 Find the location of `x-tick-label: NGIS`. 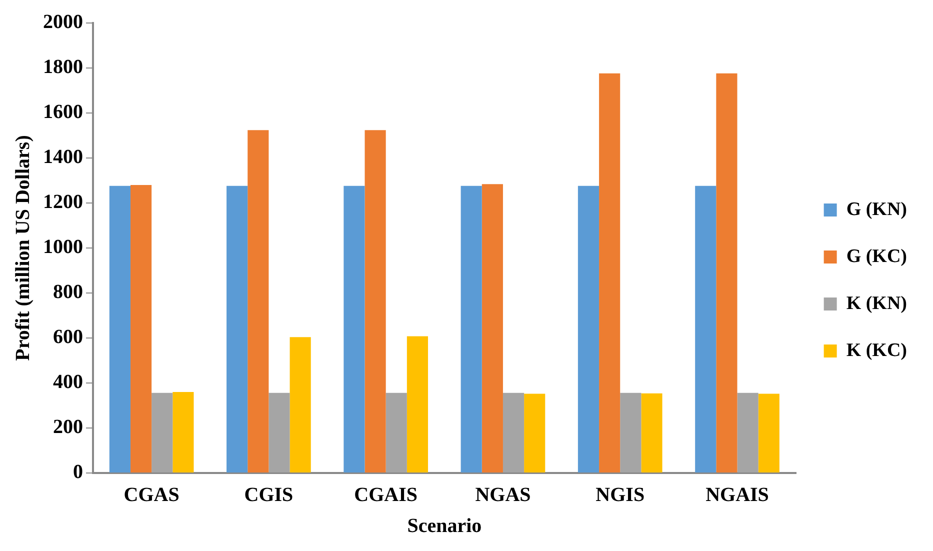

x-tick-label: NGIS is located at coordinates (620, 495).